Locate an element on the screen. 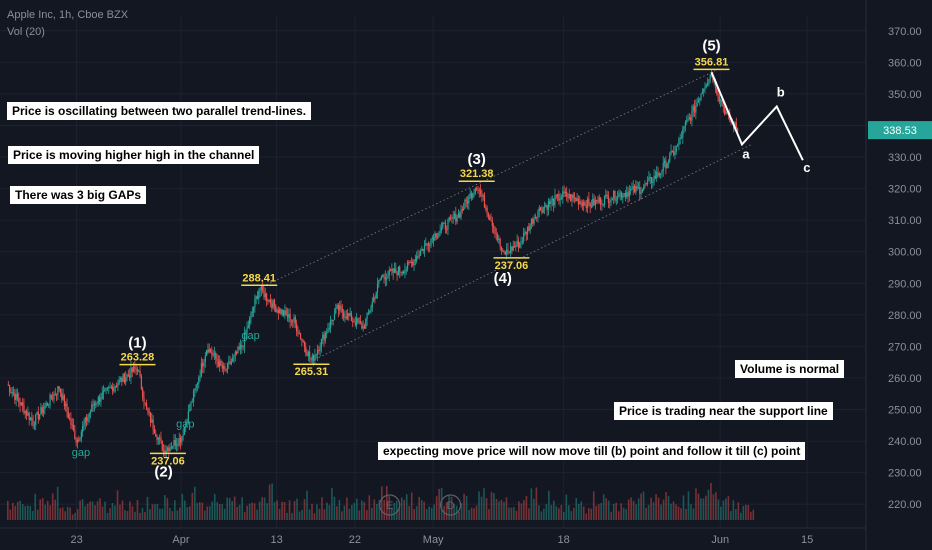  wave-label: (3) is located at coordinates (477, 159).